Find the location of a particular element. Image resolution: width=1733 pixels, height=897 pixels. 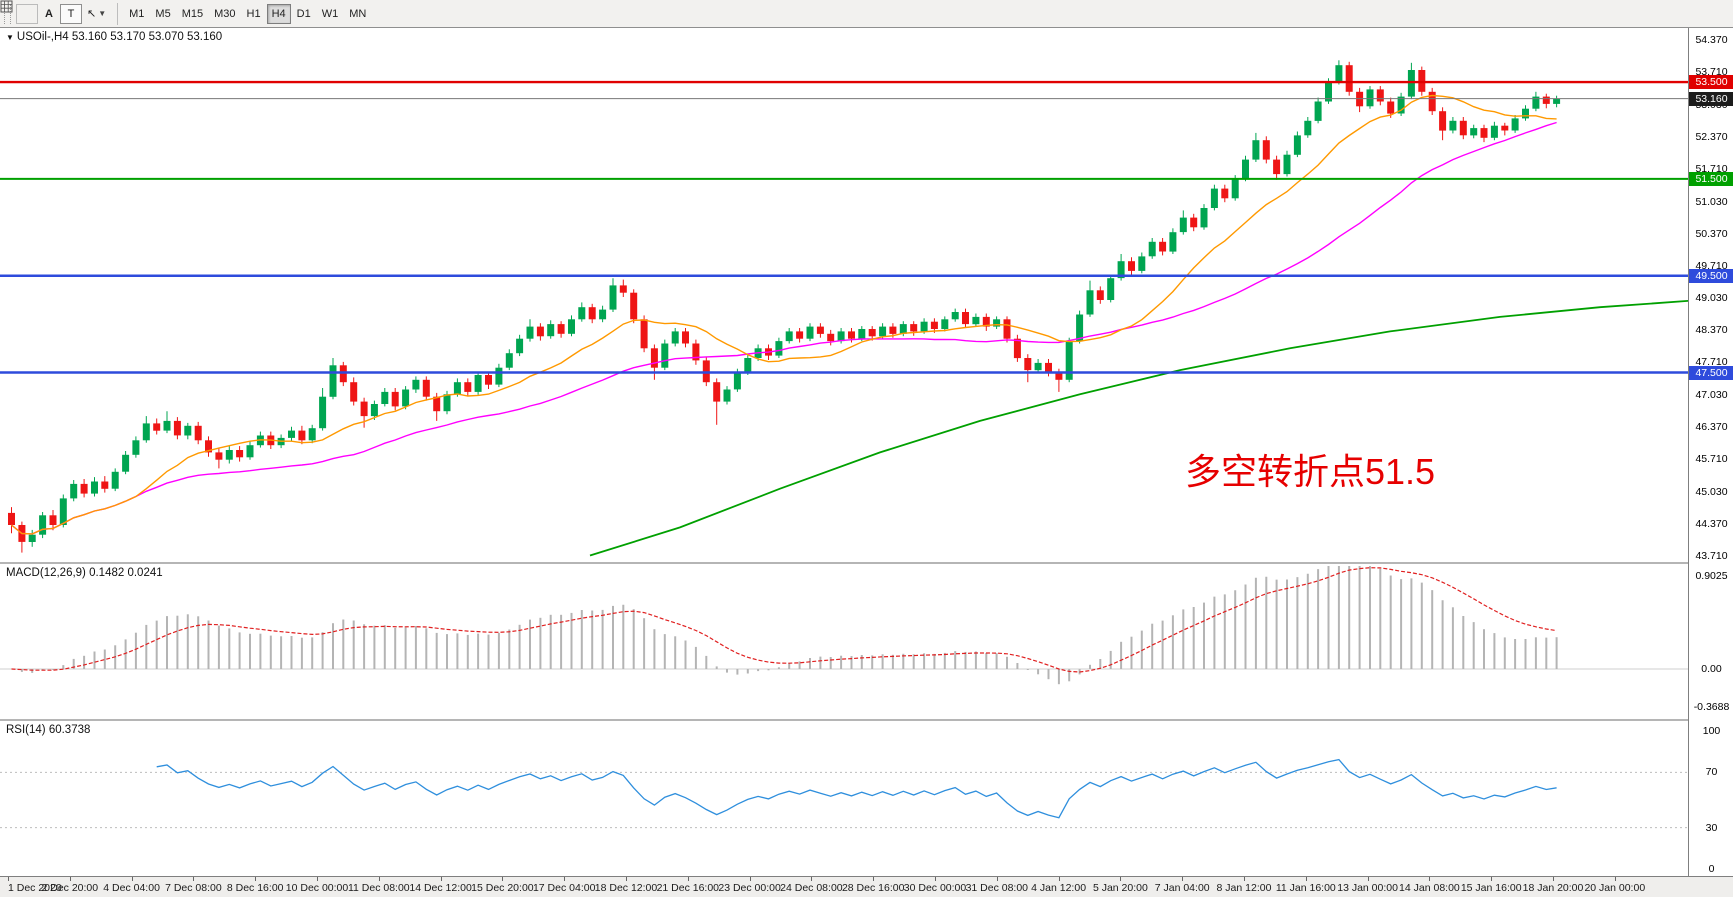

time-axis-label: 10 Dec 00:00 is located at coordinates (317, 888).